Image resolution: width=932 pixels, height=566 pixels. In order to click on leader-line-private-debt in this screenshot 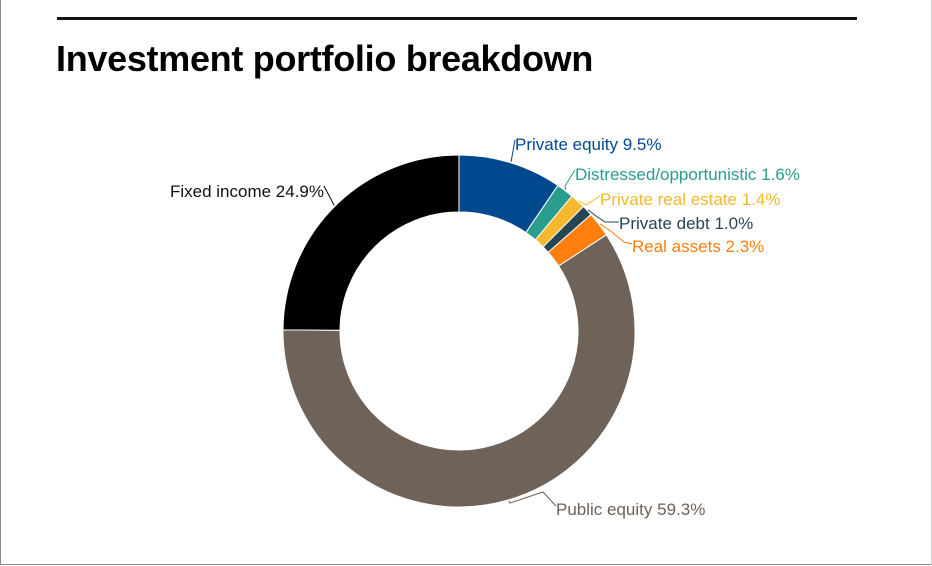, I will do `click(603, 216)`.